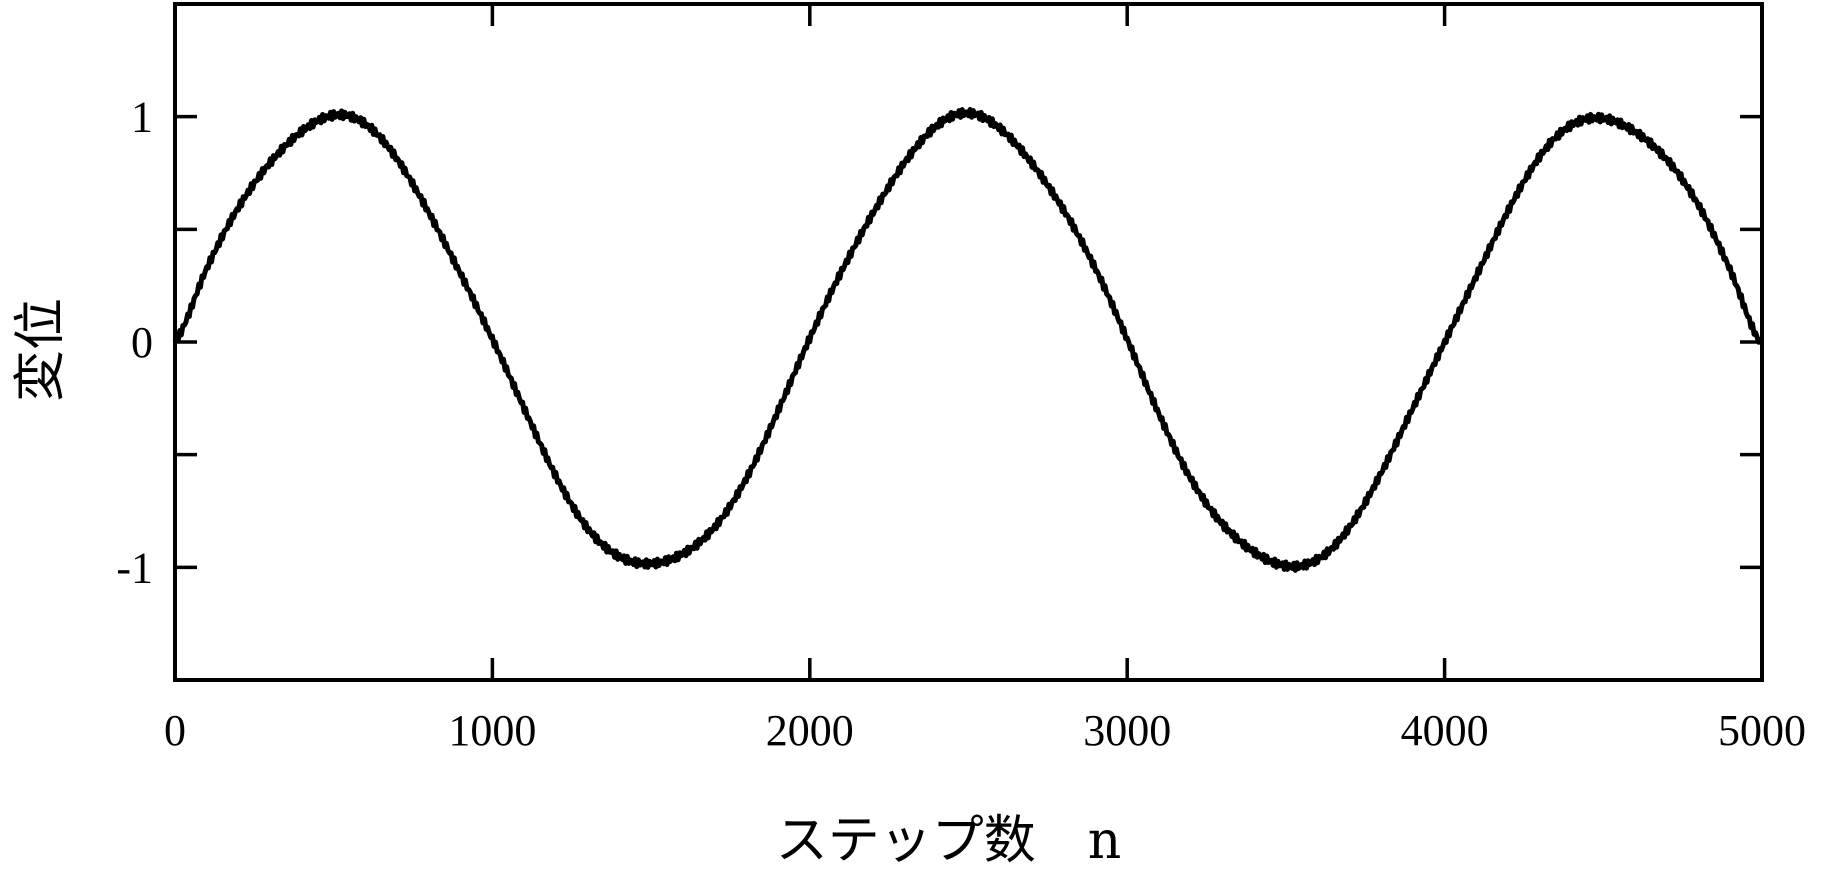 Image resolution: width=1826 pixels, height=871 pixels. I want to click on x-tick-label: 4000, so click(1445, 730).